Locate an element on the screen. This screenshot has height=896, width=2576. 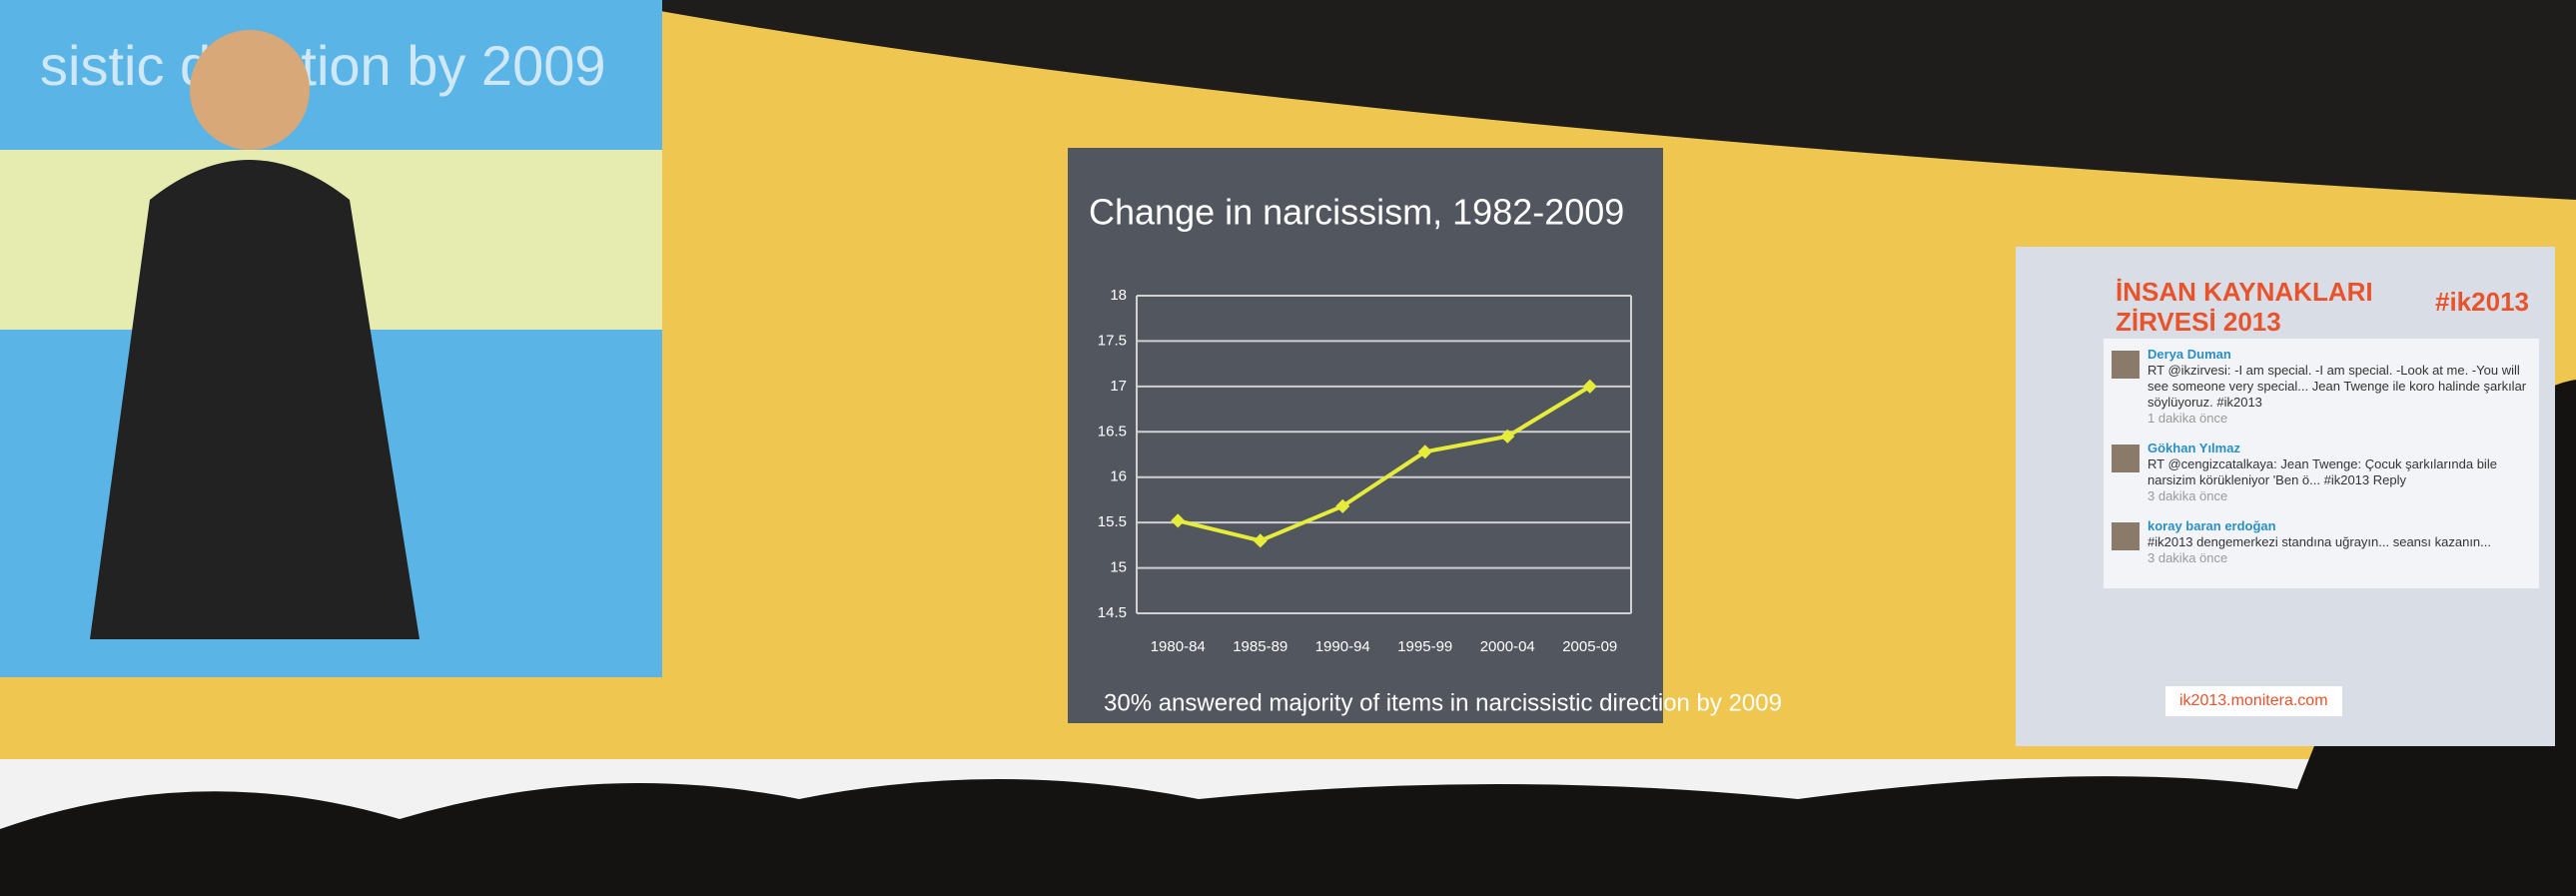
tweet-user: Gökhan Yılmaz is located at coordinates (2193, 448).